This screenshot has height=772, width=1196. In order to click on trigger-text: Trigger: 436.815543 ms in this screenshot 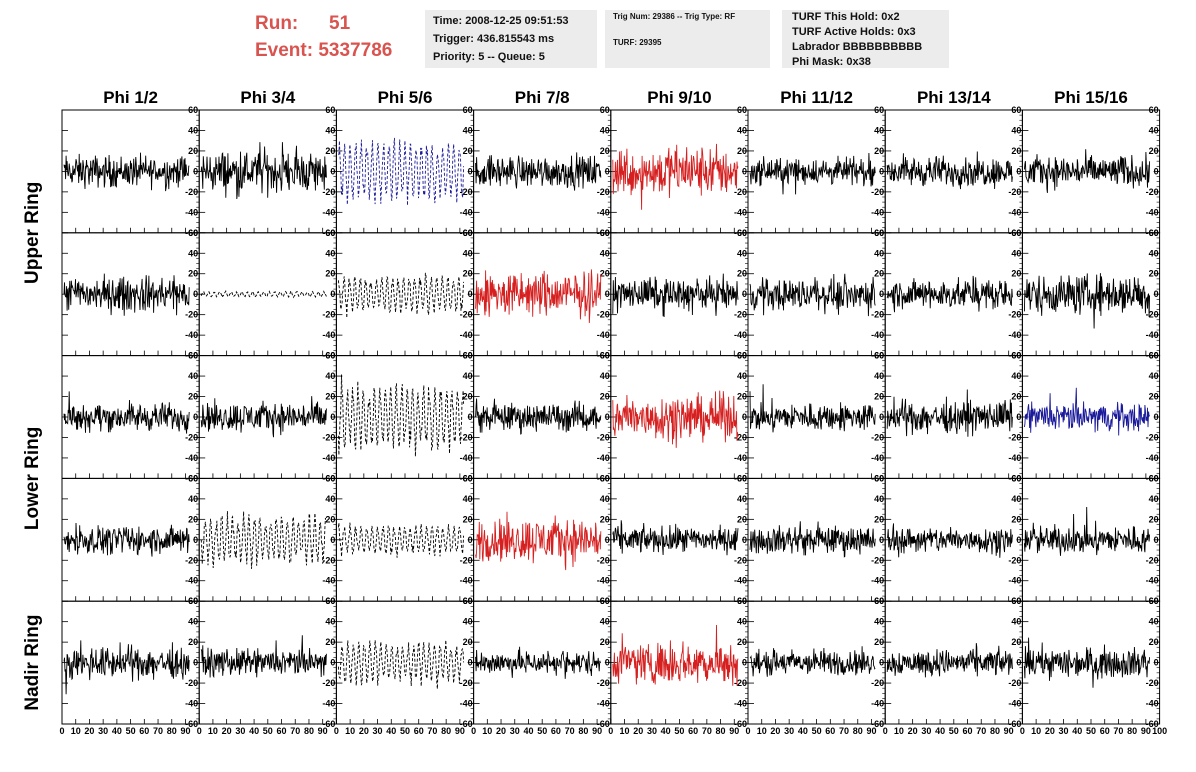, I will do `click(494, 39)`.